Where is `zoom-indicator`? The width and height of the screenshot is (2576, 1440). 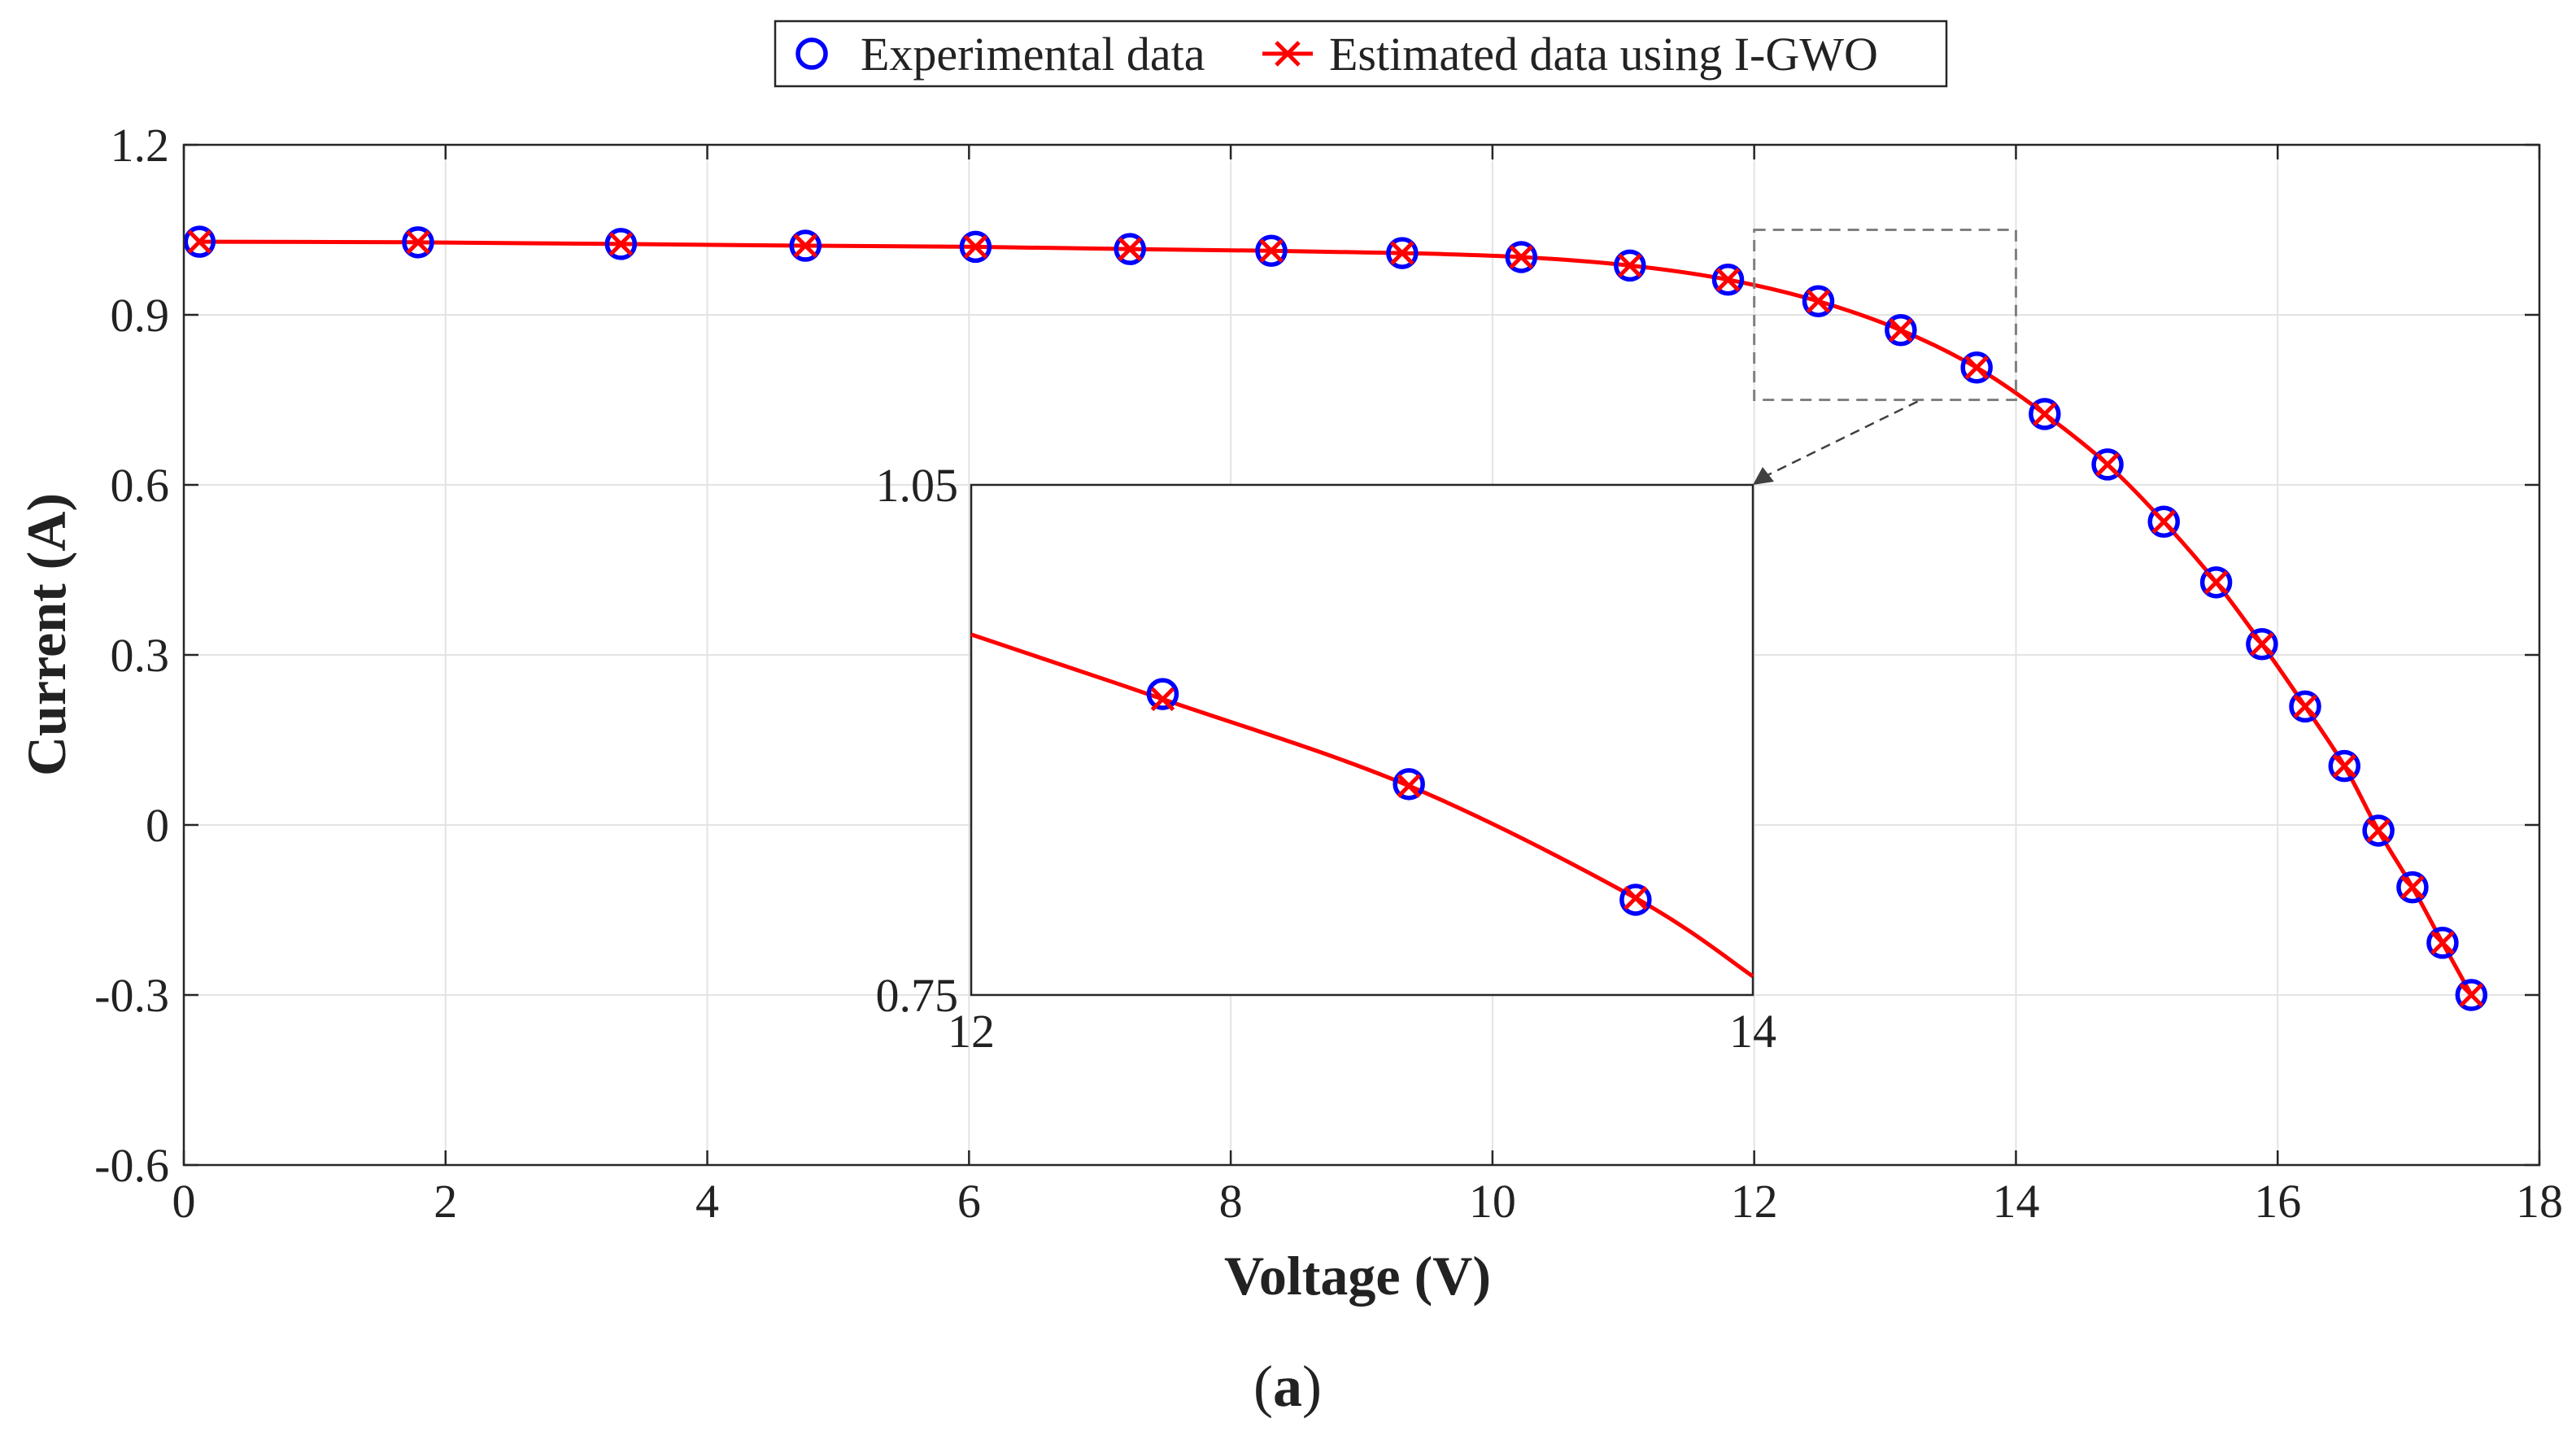
zoom-indicator is located at coordinates (1885, 357).